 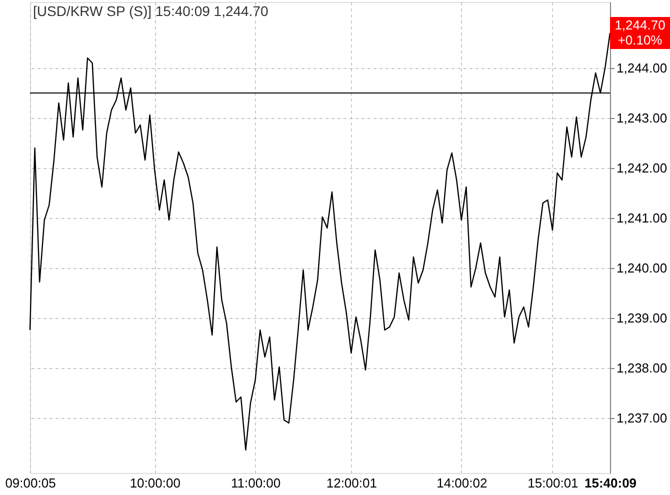 What do you see at coordinates (150, 11) in the screenshot?
I see `chart-title: [USD/KRW SP (S)] 15:40:09 1,244.70` at bounding box center [150, 11].